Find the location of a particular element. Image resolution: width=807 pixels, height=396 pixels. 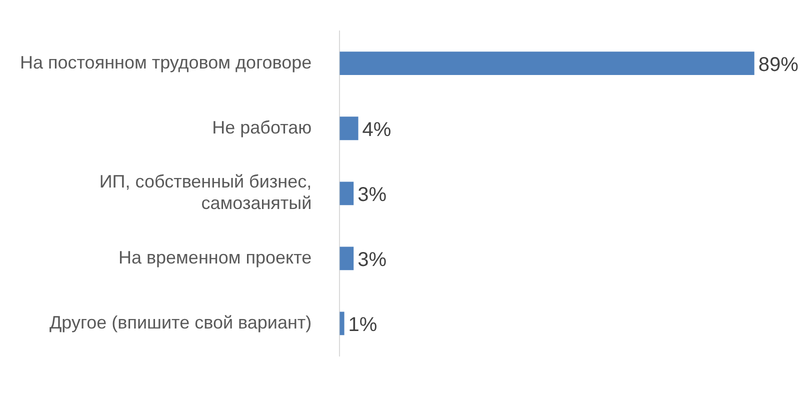

y-tick-label: На временном проекте is located at coordinates (215, 257).